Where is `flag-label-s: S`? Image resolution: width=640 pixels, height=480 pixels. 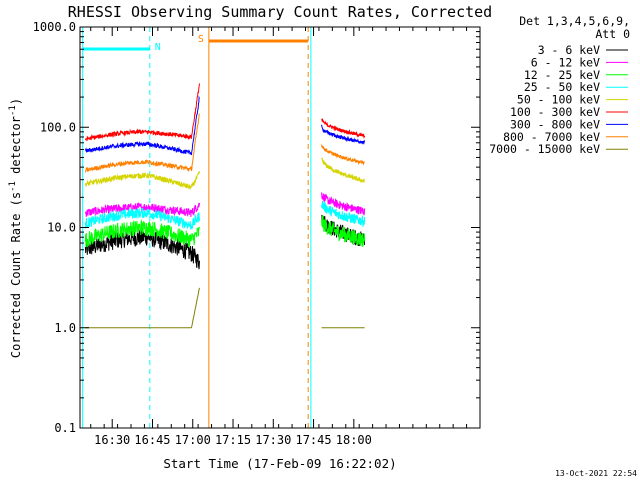
flag-label-s: S is located at coordinates (201, 39).